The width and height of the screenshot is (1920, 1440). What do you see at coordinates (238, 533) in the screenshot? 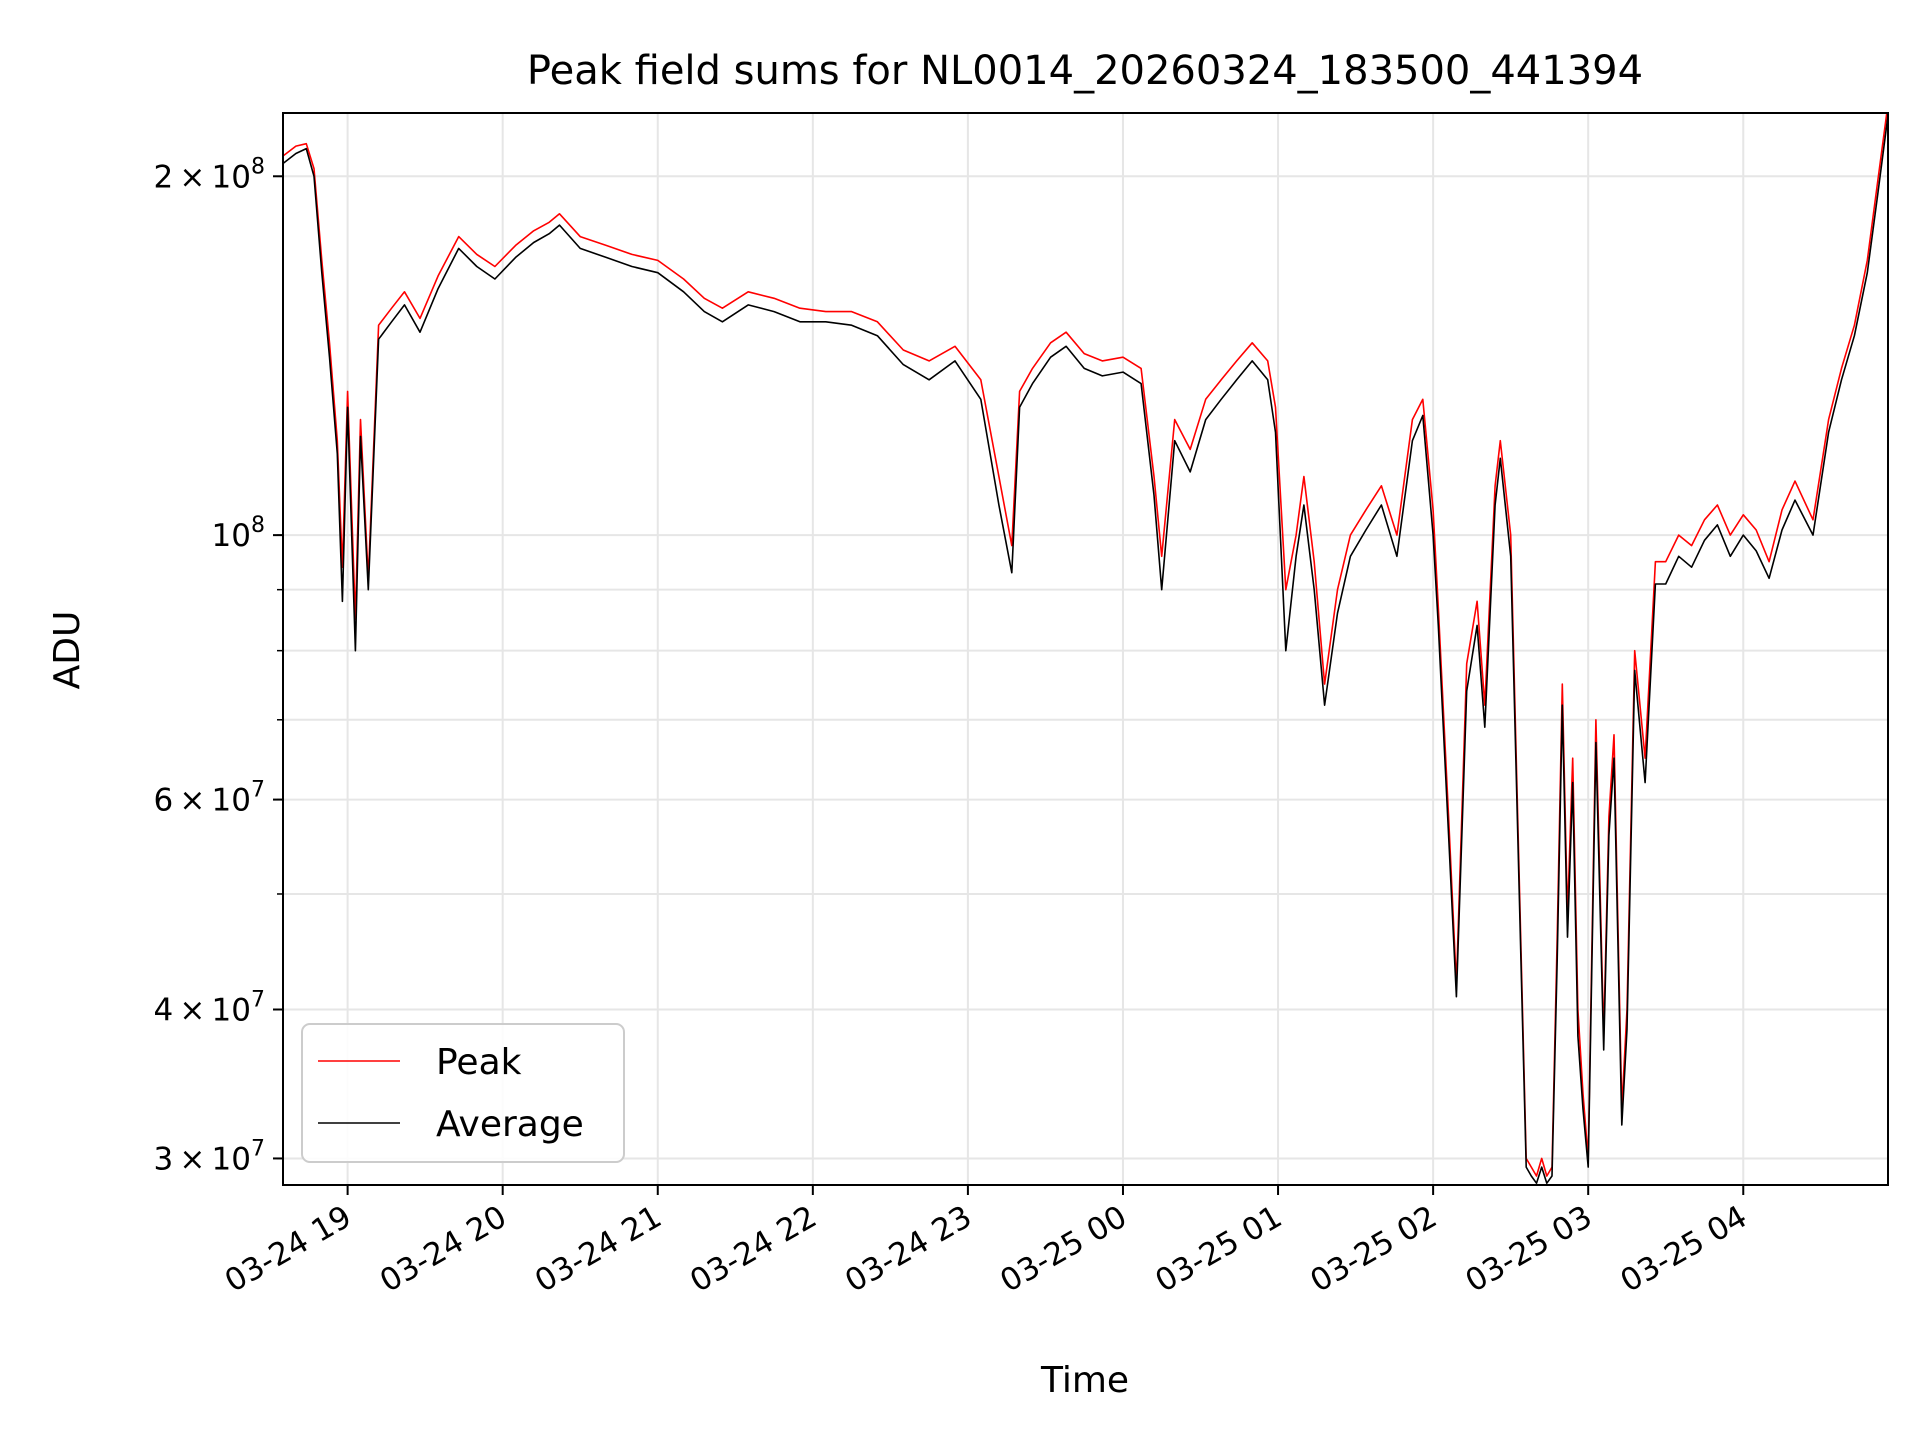
I see `y-tick-label: 108` at bounding box center [238, 533].